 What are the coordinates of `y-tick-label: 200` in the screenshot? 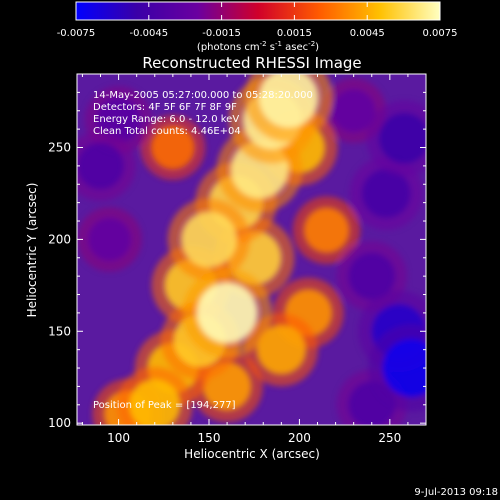 It's located at (59, 239).